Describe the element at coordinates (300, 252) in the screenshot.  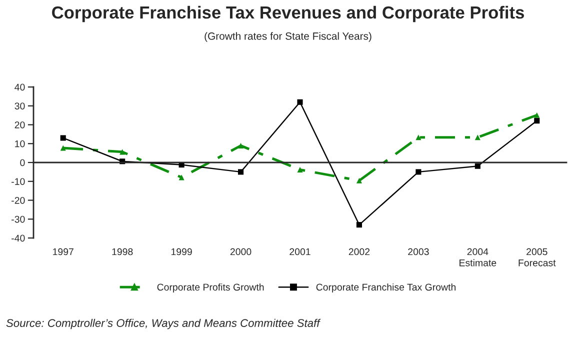
I see `x-tick-label: 2001` at that location.